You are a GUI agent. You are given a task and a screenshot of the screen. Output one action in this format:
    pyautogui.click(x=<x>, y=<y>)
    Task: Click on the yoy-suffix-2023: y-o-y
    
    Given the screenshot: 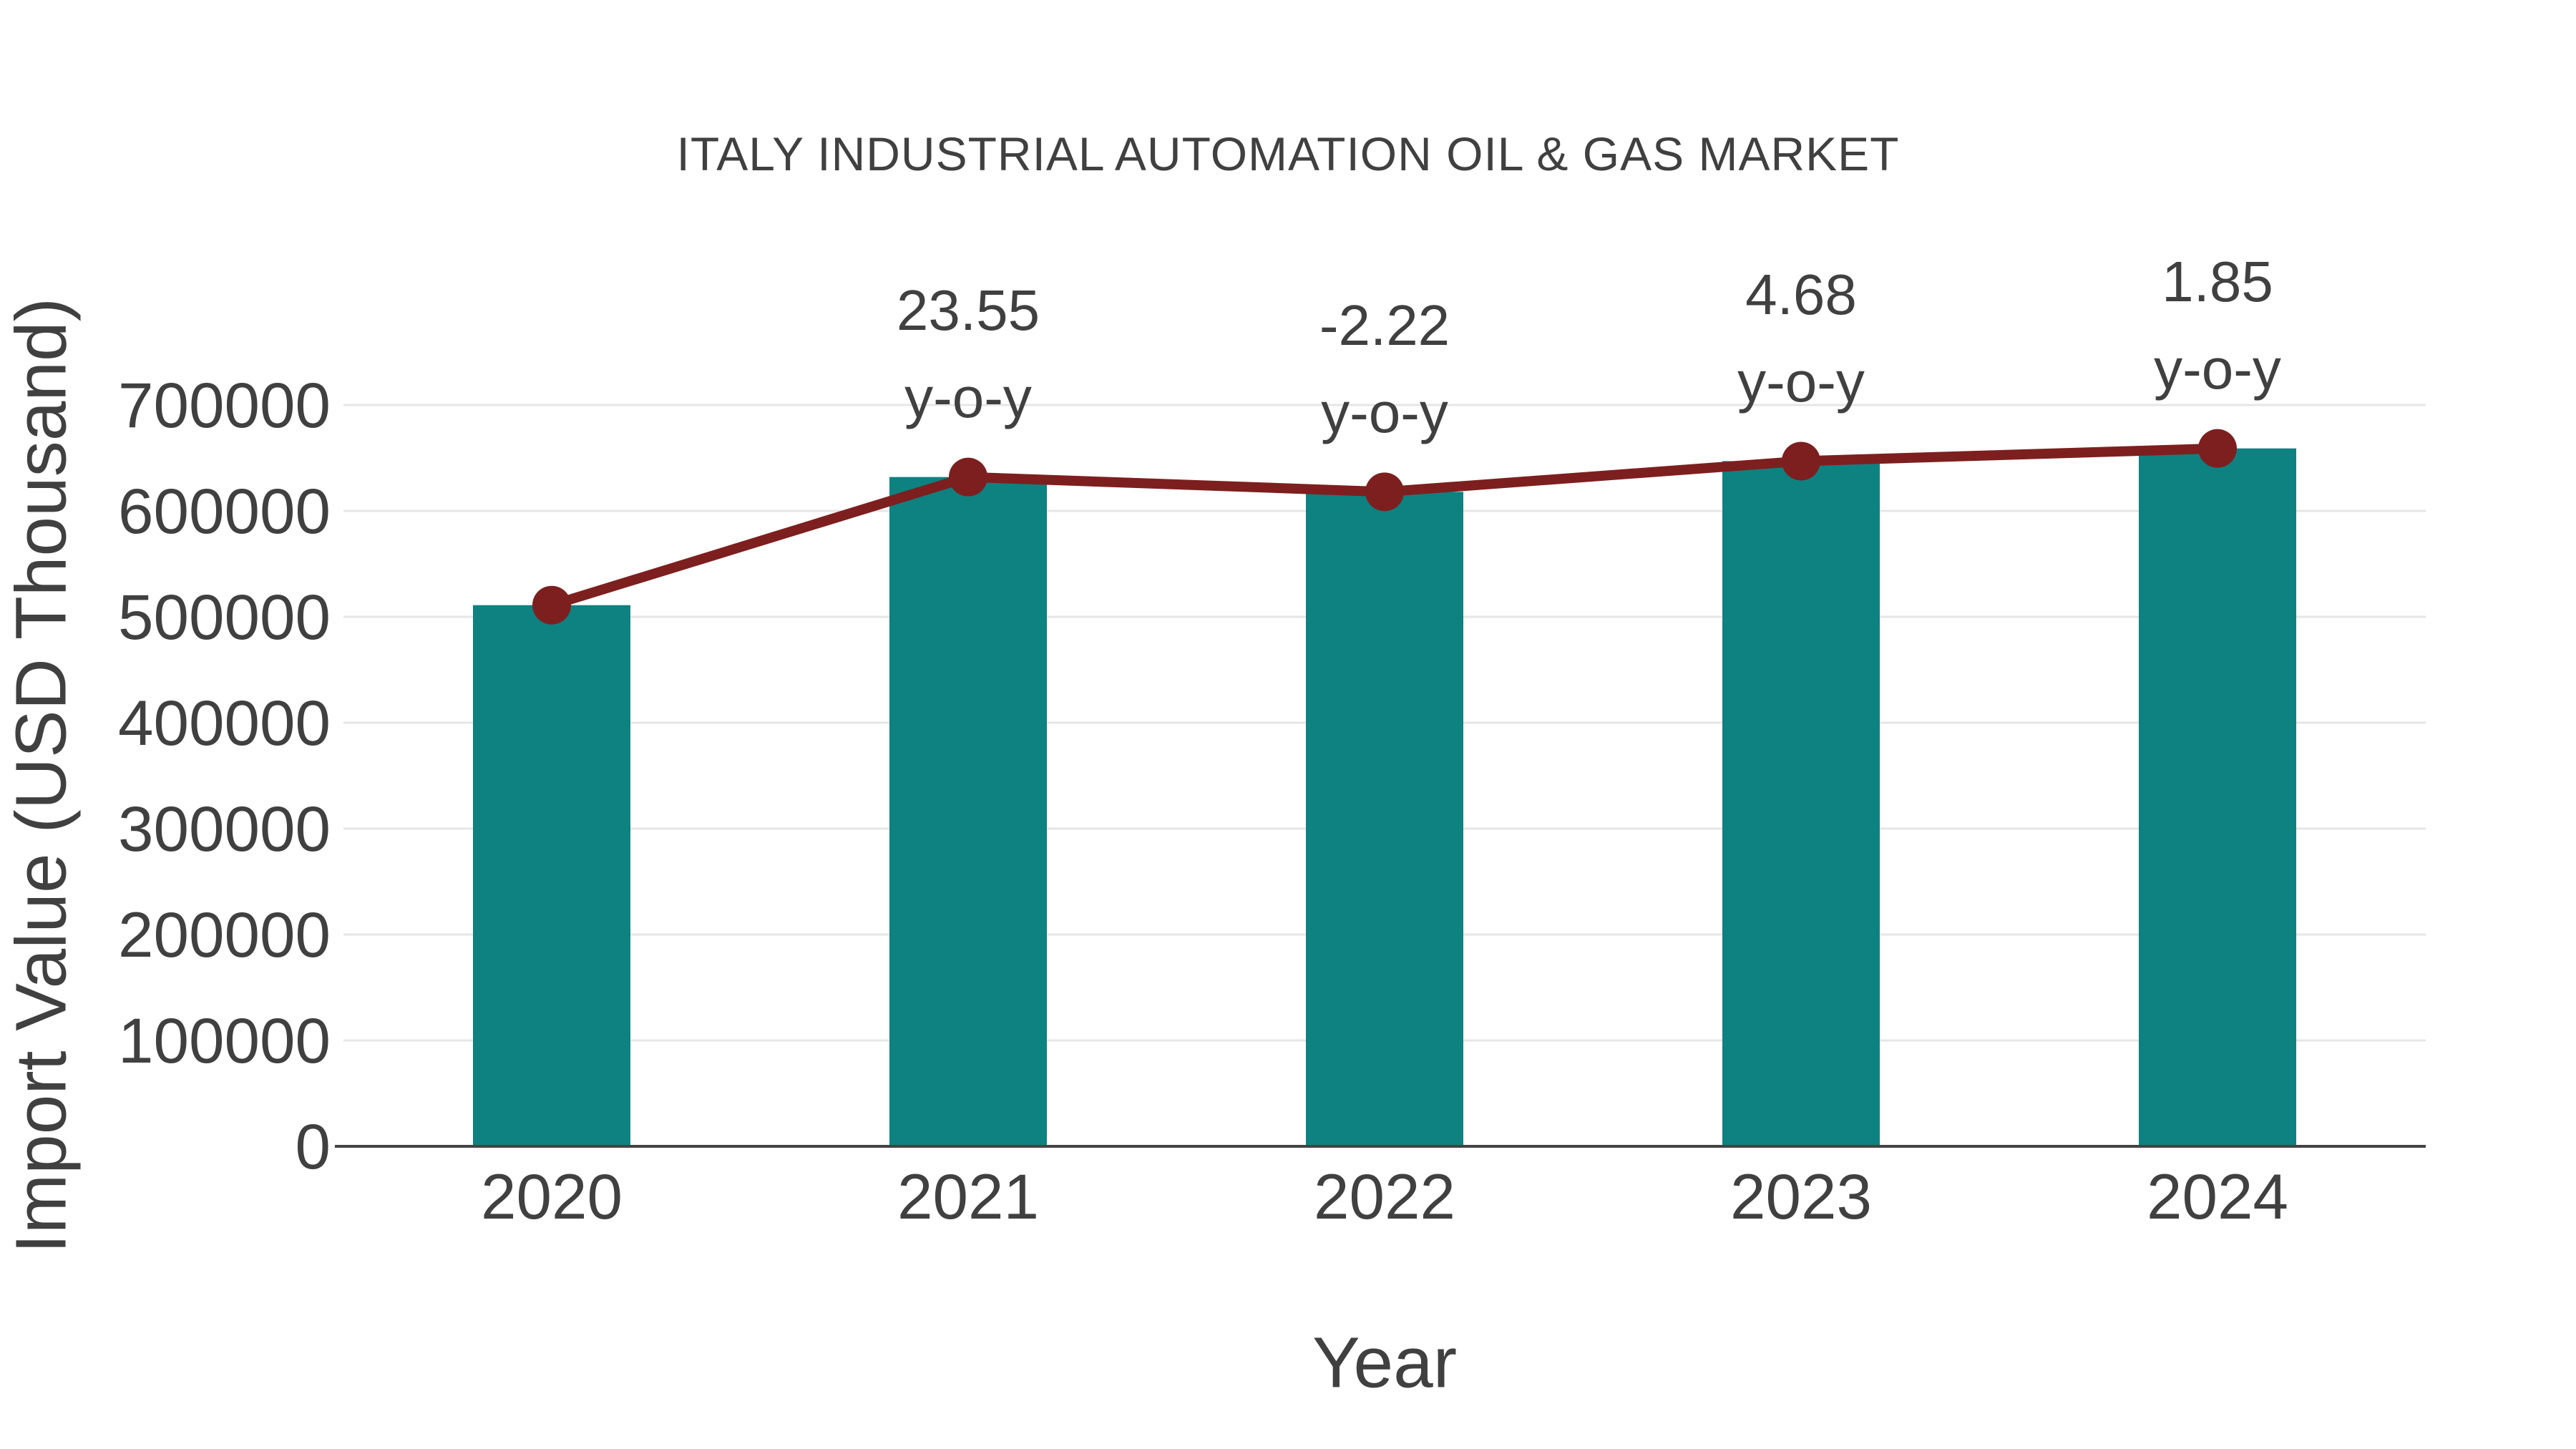 What is the action you would take?
    pyautogui.click(x=1801, y=382)
    